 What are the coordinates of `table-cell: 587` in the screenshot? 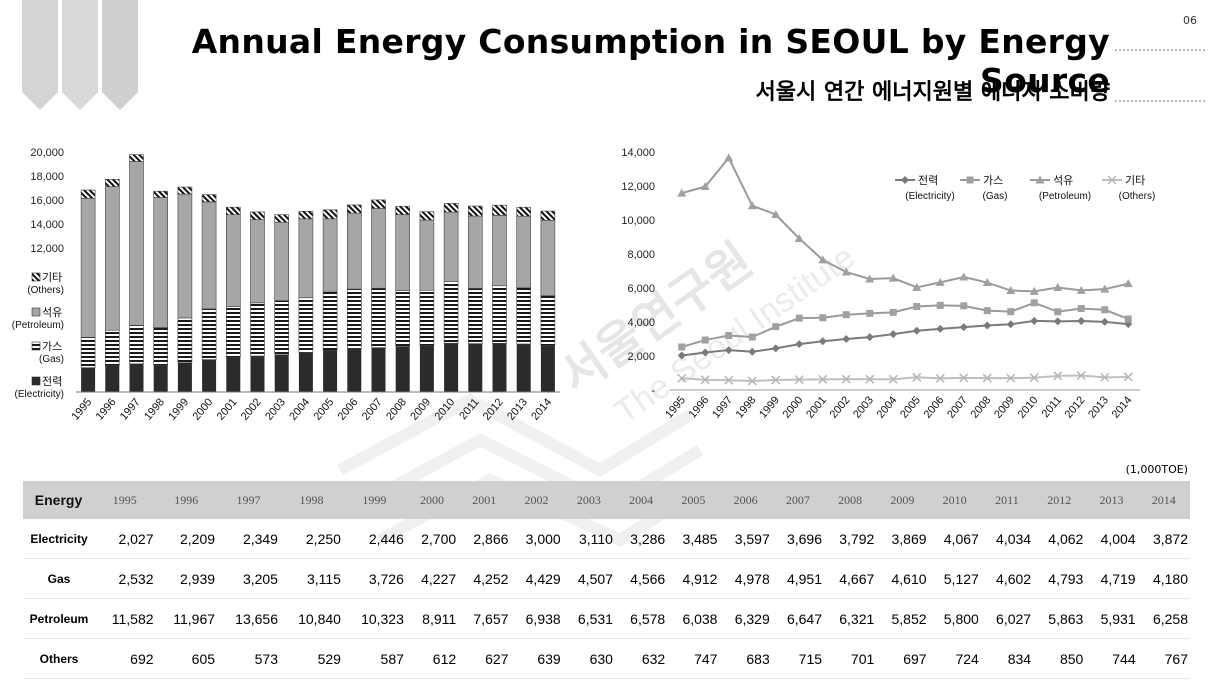 It's located at (374, 658).